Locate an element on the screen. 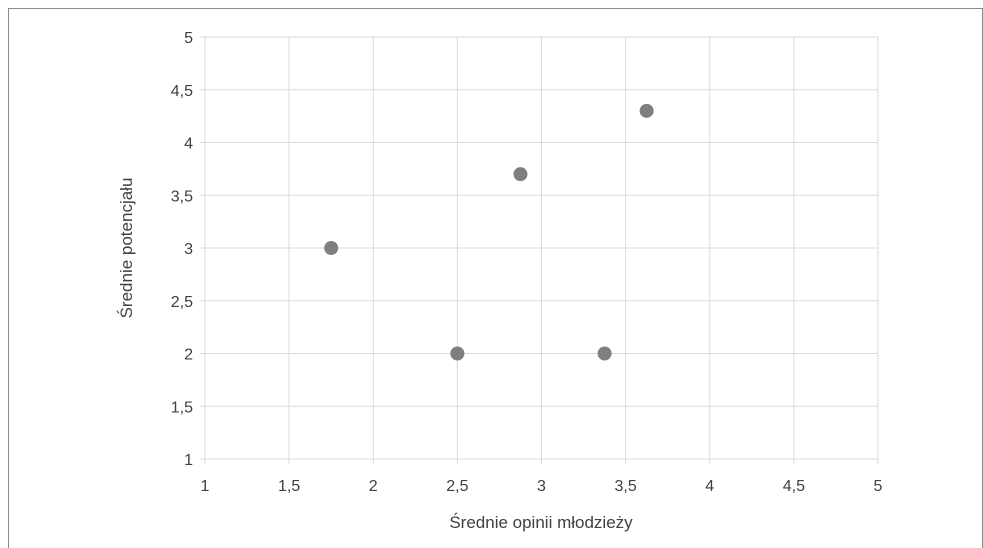 This screenshot has width=983, height=548. y-tick-label: 4,5 is located at coordinates (182, 91).